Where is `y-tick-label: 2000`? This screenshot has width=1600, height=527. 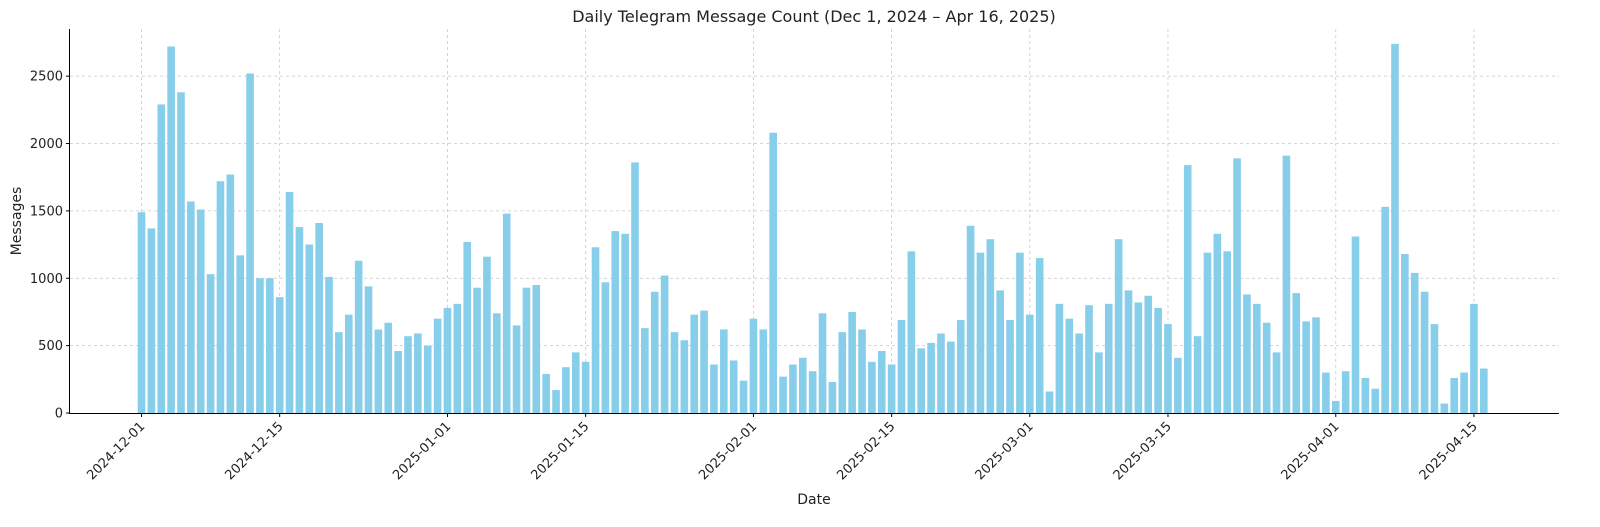
y-tick-label: 2000 is located at coordinates (46, 144).